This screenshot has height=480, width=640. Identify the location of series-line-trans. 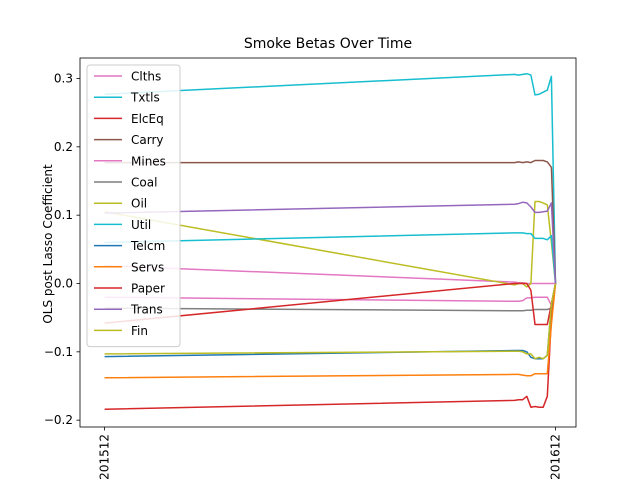
(330, 242).